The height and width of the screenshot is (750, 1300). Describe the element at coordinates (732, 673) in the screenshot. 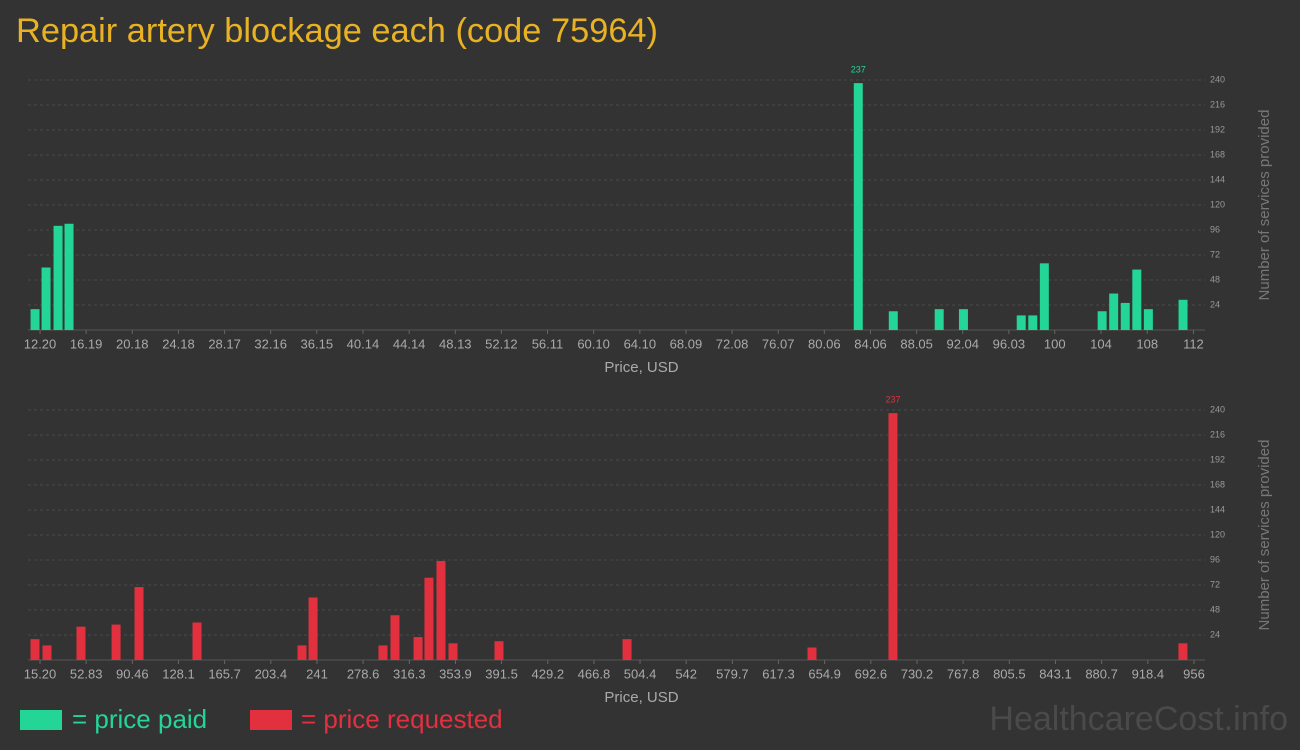

I see `x-tick-label: 579.7` at that location.